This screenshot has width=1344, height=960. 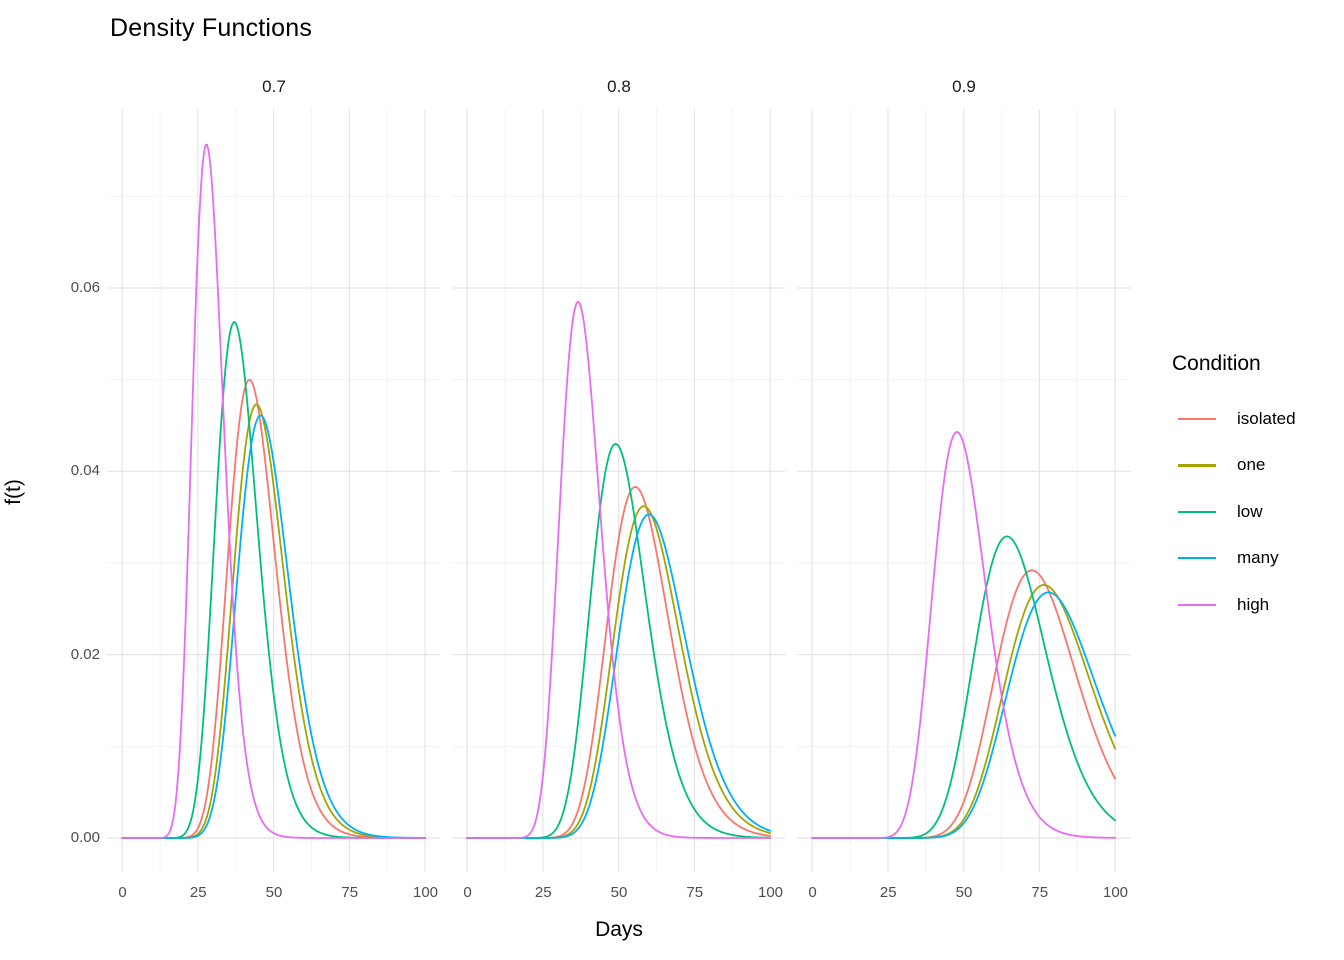 What do you see at coordinates (619, 929) in the screenshot?
I see `x-axis-title: Days` at bounding box center [619, 929].